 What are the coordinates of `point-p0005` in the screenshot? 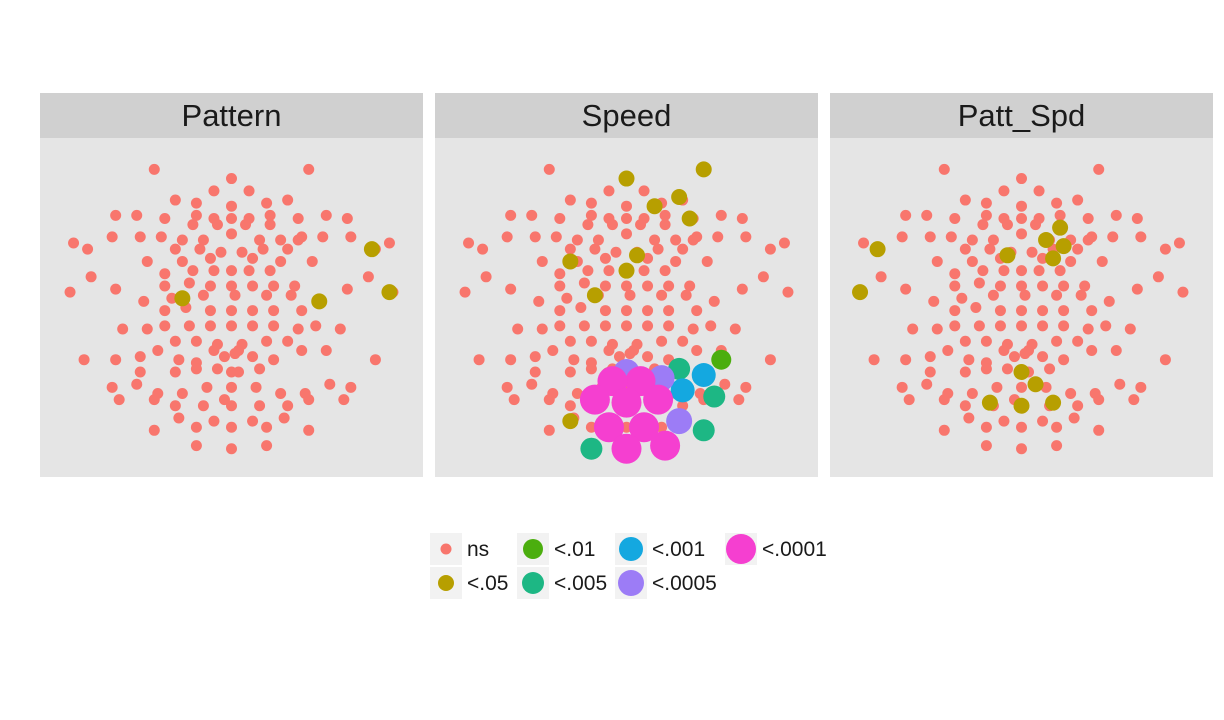 It's located at (679, 421).